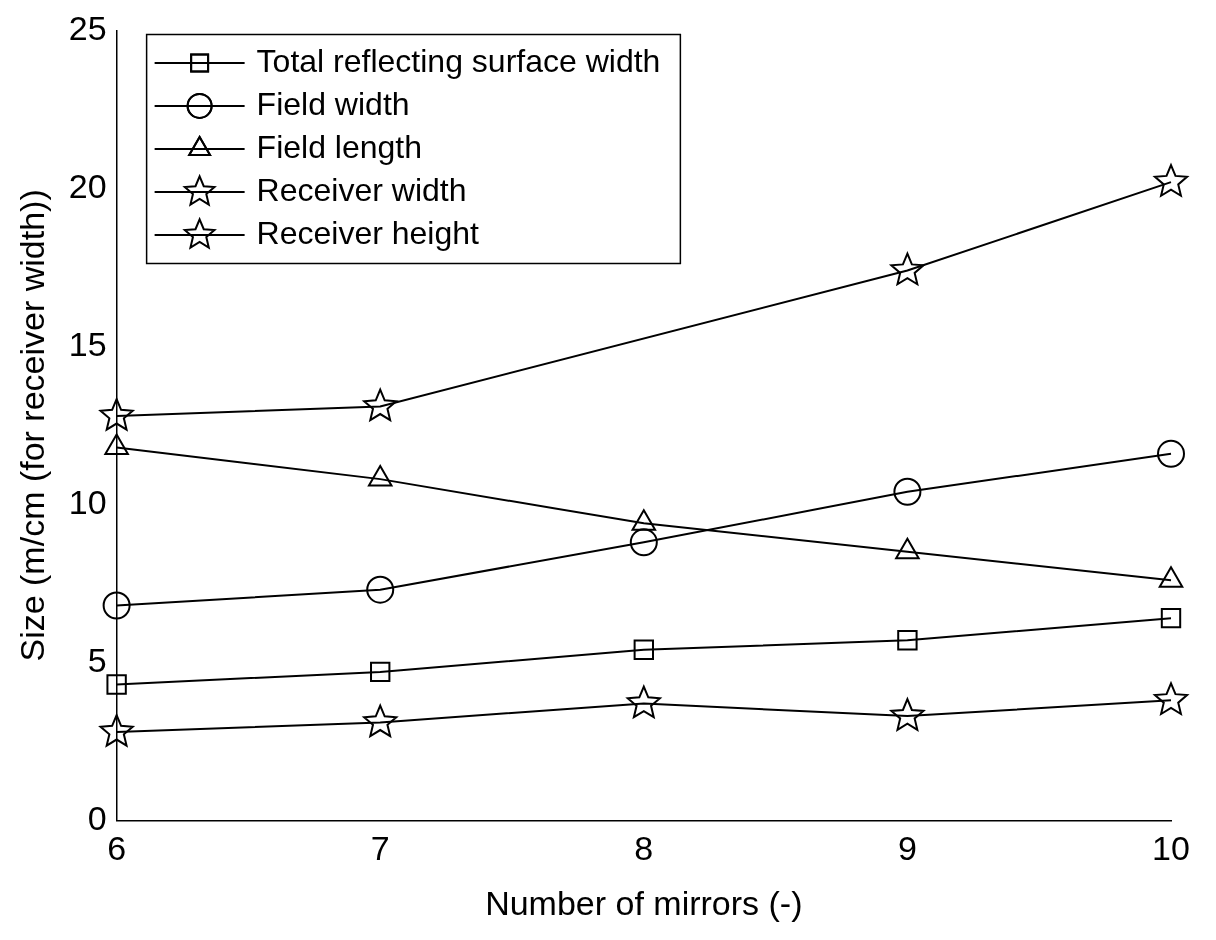 Image resolution: width=1216 pixels, height=940 pixels. Describe the element at coordinates (644, 848) in the screenshot. I see `x-tick-label: 8` at that location.